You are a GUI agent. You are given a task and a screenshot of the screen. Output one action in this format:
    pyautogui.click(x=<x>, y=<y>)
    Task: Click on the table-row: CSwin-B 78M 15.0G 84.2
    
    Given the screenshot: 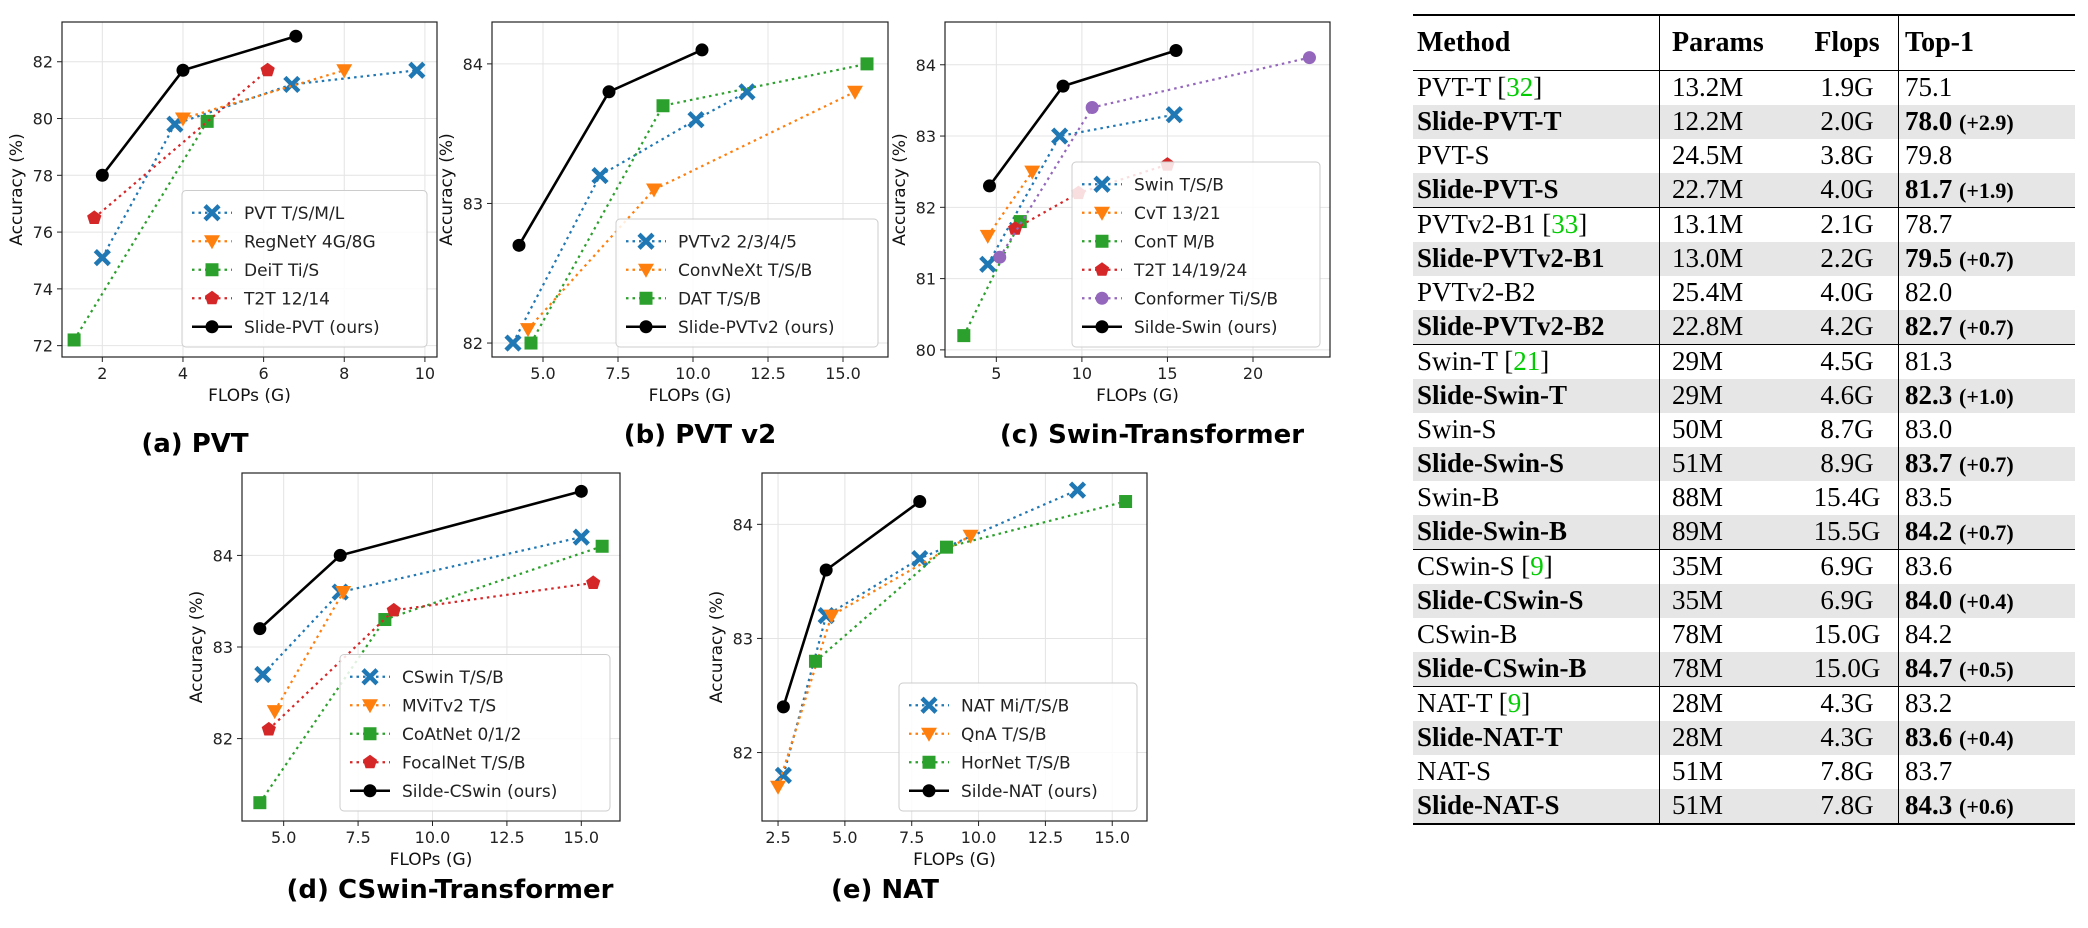 What is the action you would take?
    pyautogui.click(x=1744, y=635)
    